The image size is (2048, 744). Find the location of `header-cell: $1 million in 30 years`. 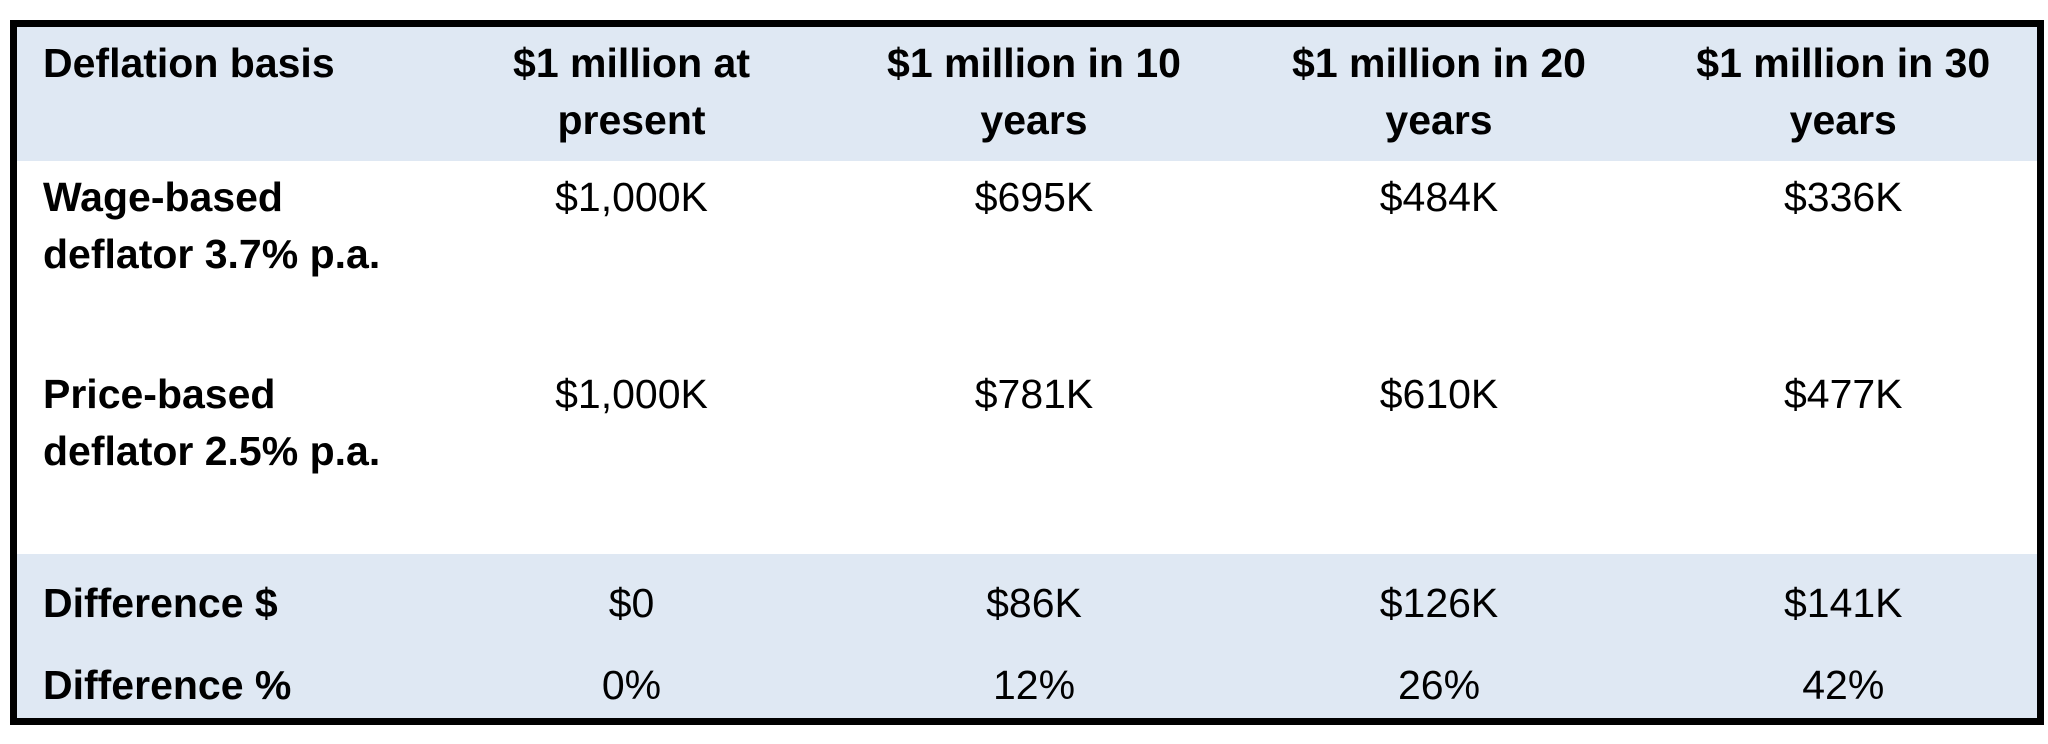

header-cell: $1 million in 30 years is located at coordinates (1843, 91).